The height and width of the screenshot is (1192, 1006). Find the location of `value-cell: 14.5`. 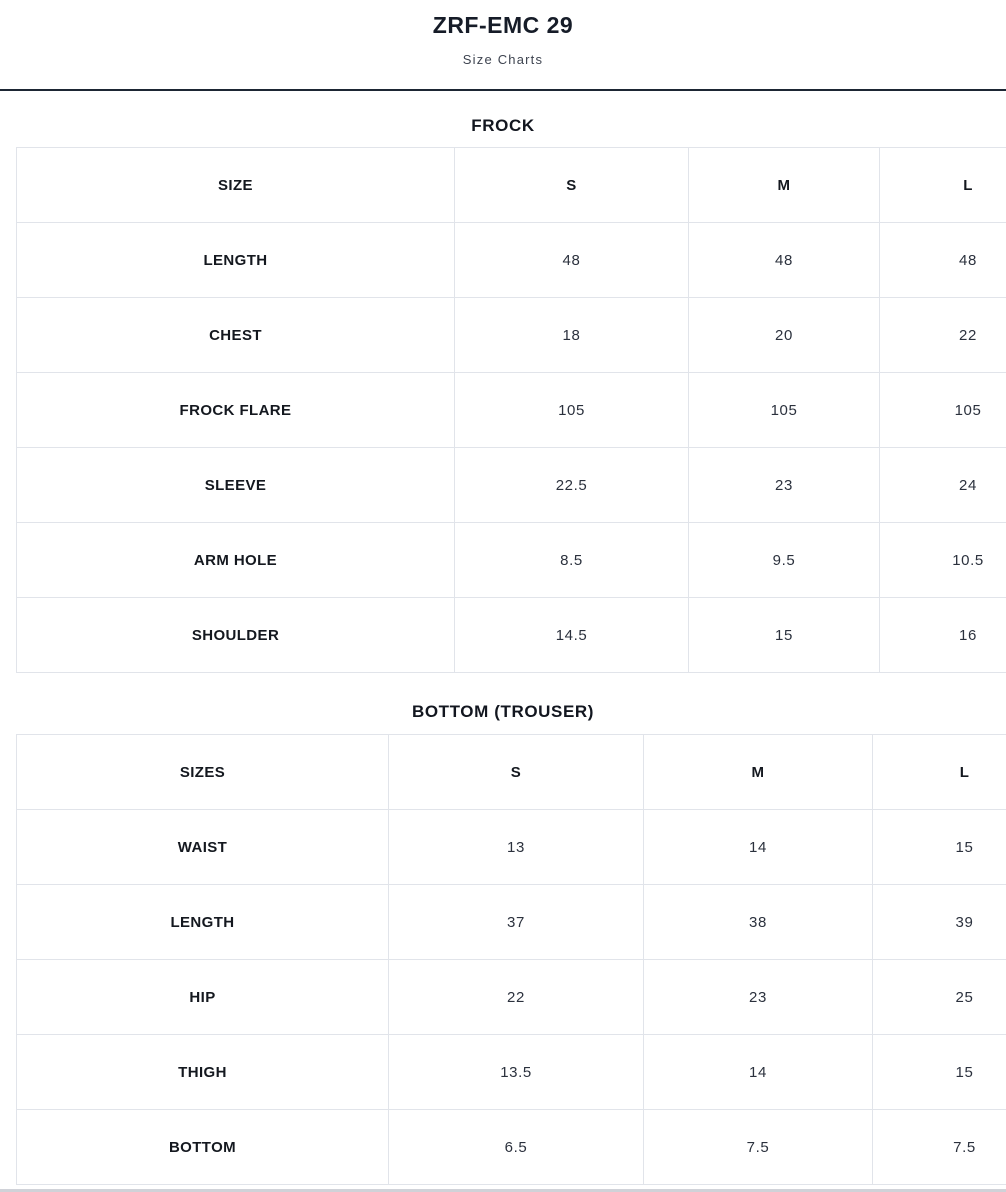

value-cell: 14.5 is located at coordinates (571, 635).